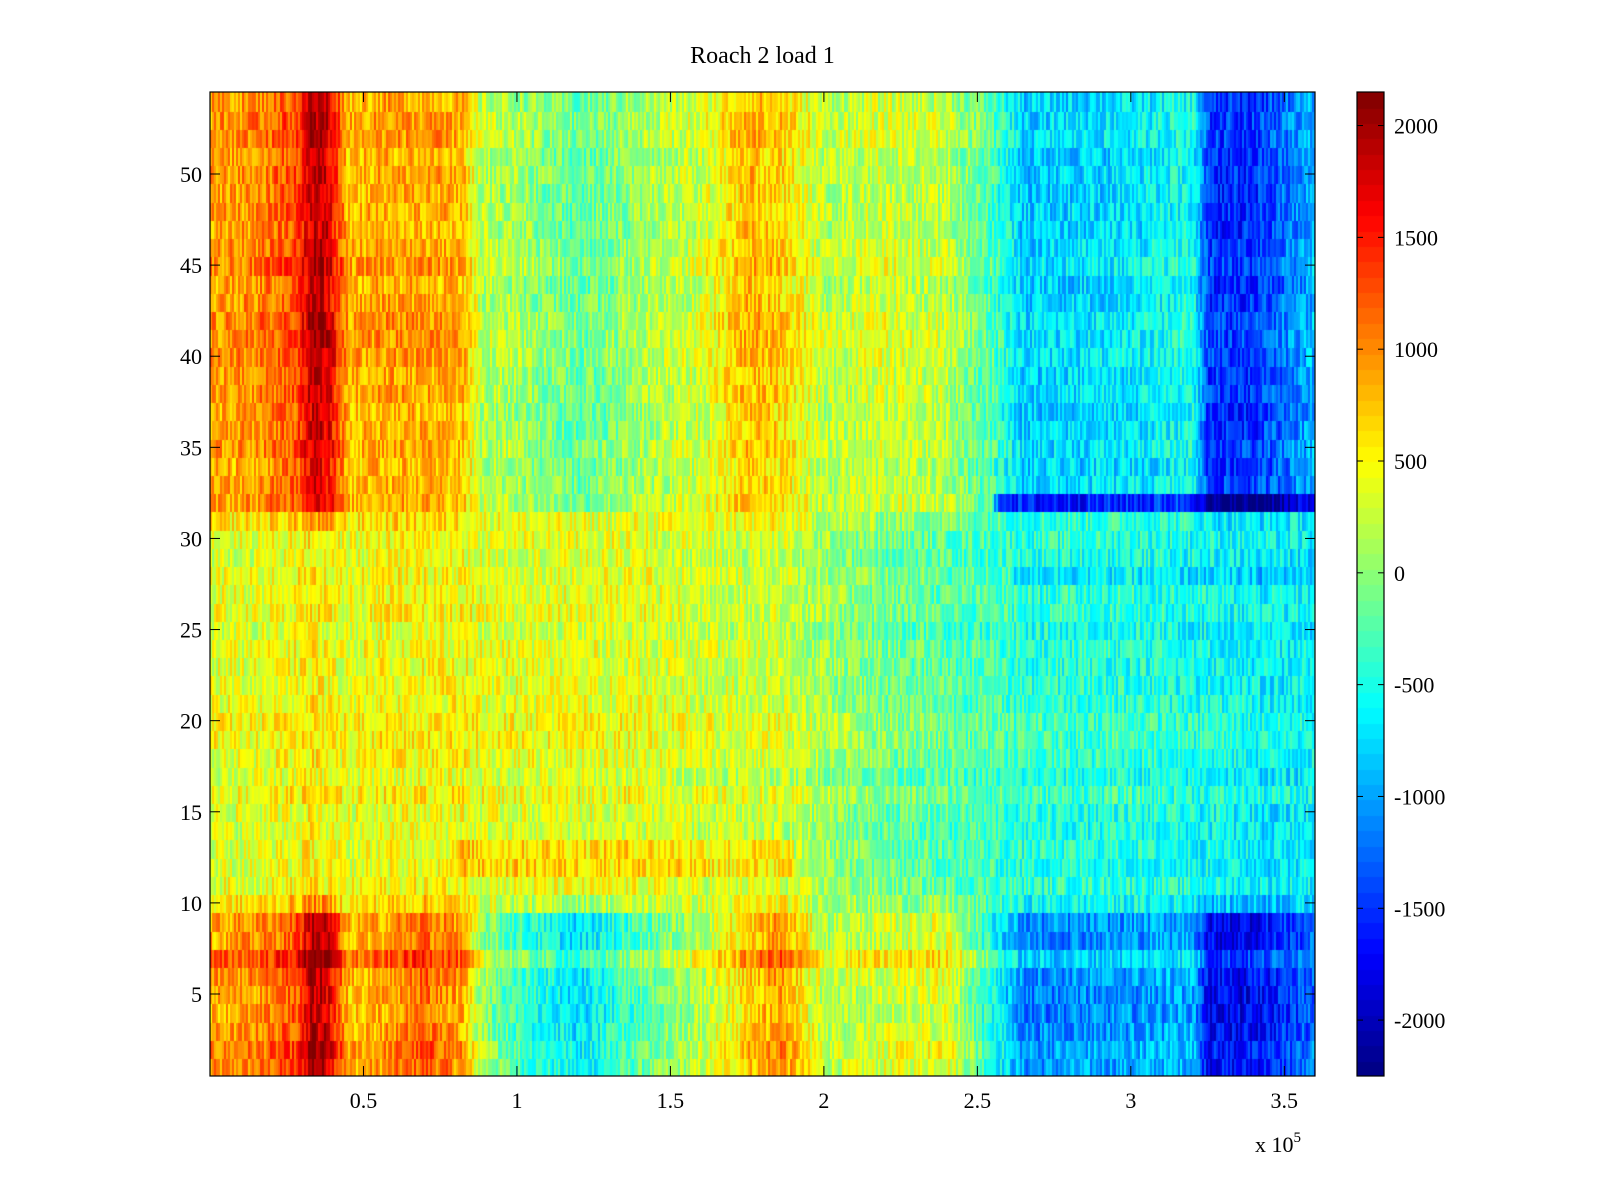 The width and height of the screenshot is (1600, 1200). I want to click on colorbar-tick-label: -2000, so click(1419, 1020).